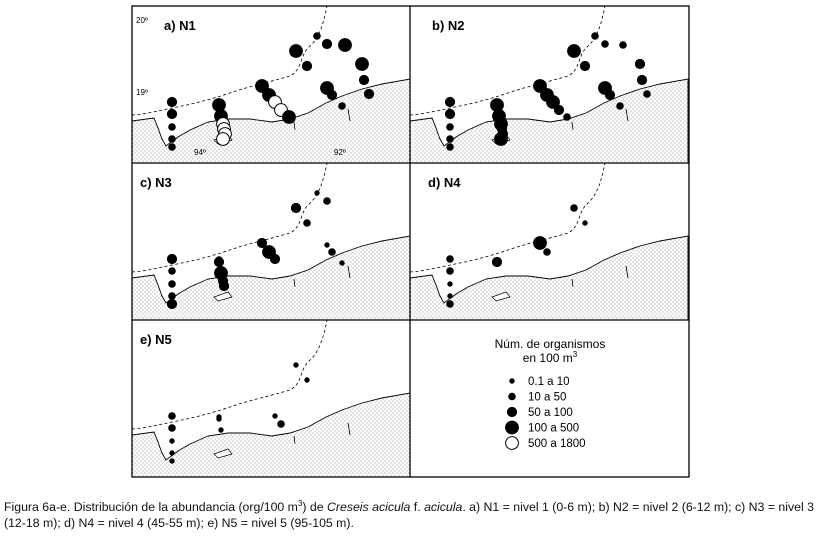  Describe the element at coordinates (550, 357) in the screenshot. I see `legend-title-units: en 100 m3` at that location.